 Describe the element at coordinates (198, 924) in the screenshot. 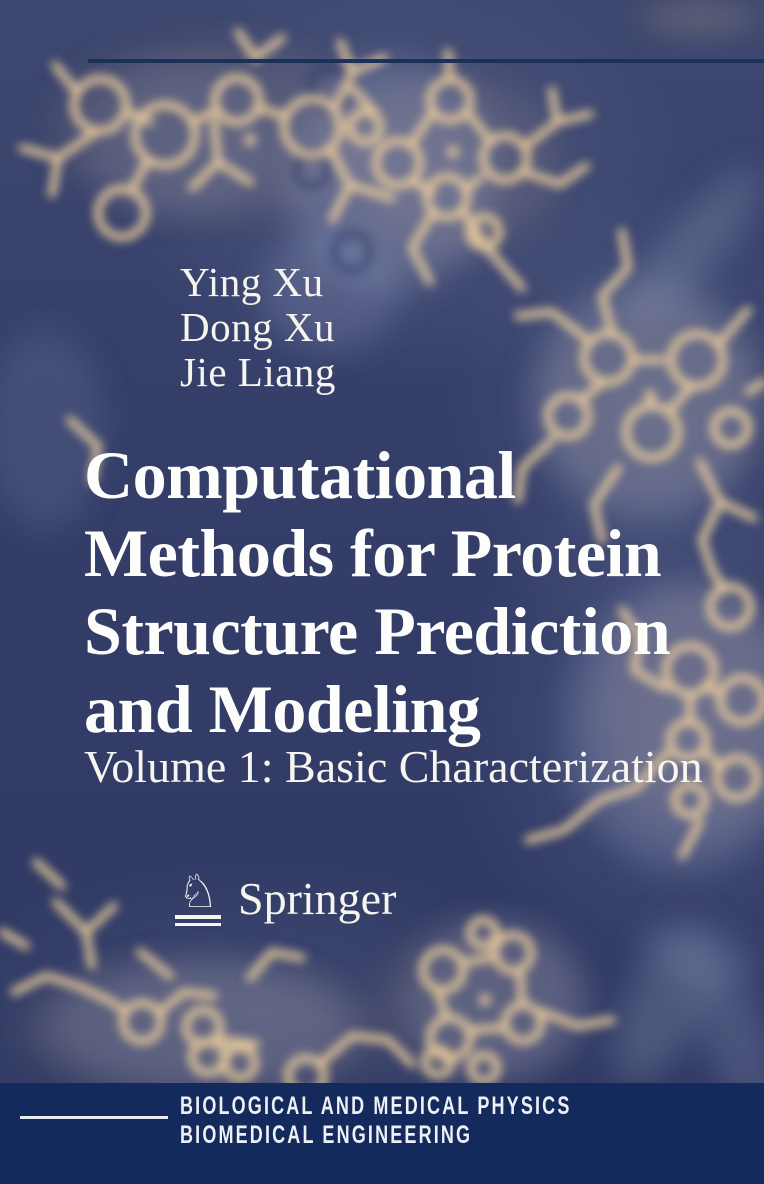

I see `logo-underline-bottom` at that location.